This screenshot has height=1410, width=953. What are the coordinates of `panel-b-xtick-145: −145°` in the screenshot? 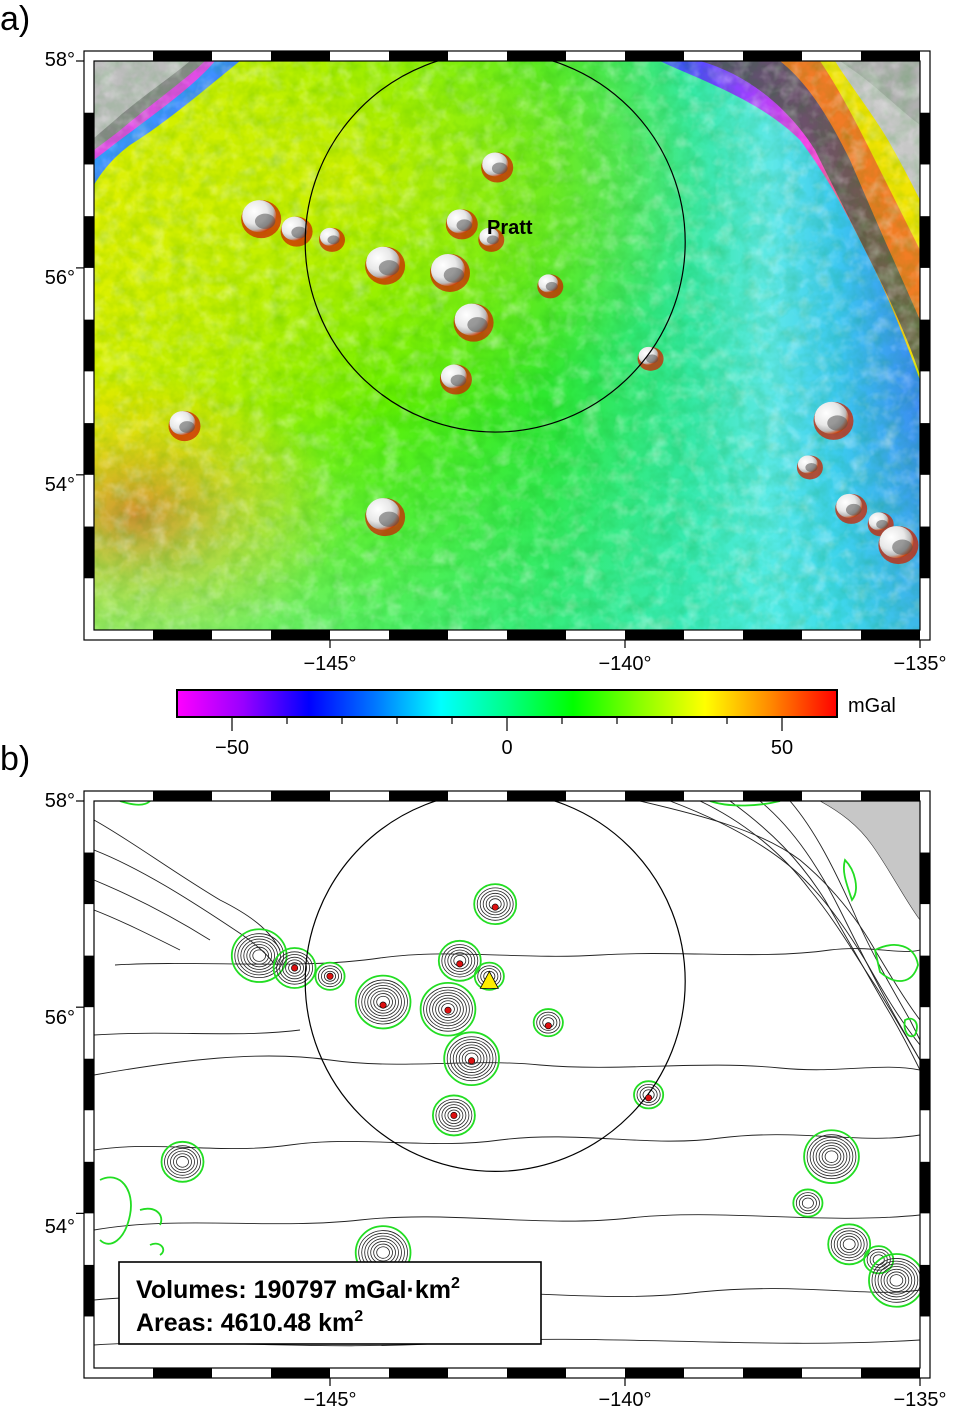 It's located at (329, 1399).